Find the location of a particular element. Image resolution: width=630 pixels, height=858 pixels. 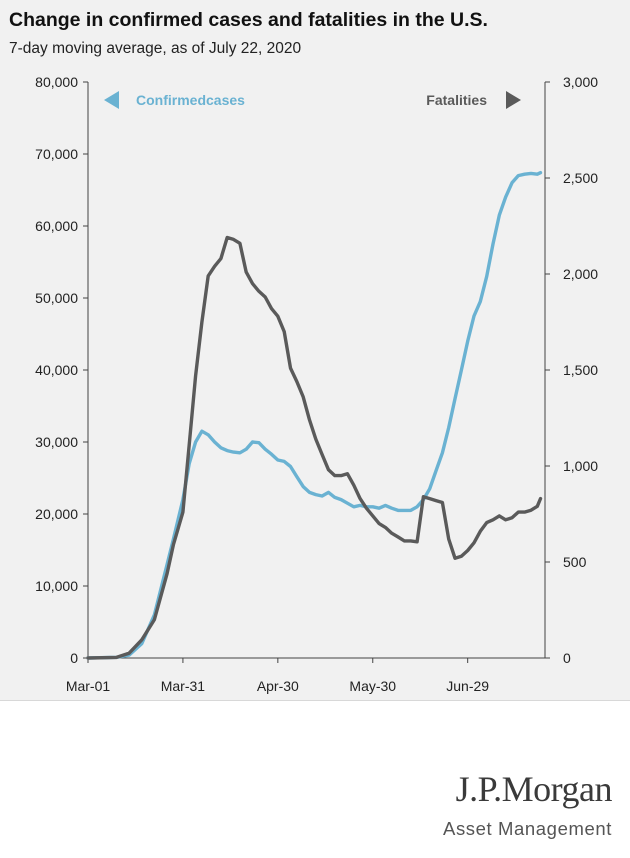

x-tick-label: May-30 is located at coordinates (372, 686).